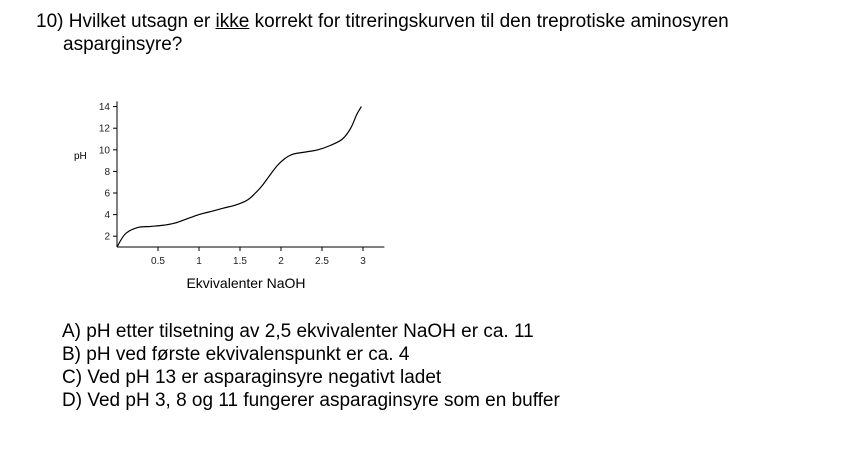 Image resolution: width=868 pixels, height=460 pixels. What do you see at coordinates (248, 354) in the screenshot?
I see `answer-text: pH ved første ekvivalenspunkt er ca. 4` at bounding box center [248, 354].